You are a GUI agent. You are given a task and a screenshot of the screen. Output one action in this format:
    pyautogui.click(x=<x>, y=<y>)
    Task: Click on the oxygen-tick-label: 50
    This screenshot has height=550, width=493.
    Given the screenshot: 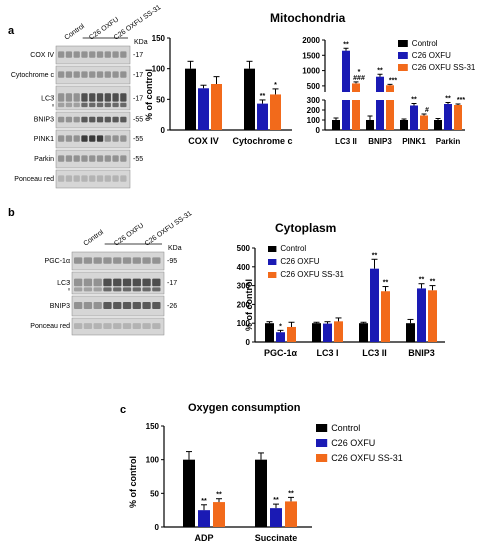 What is the action you would take?
    pyautogui.click(x=154, y=493)
    